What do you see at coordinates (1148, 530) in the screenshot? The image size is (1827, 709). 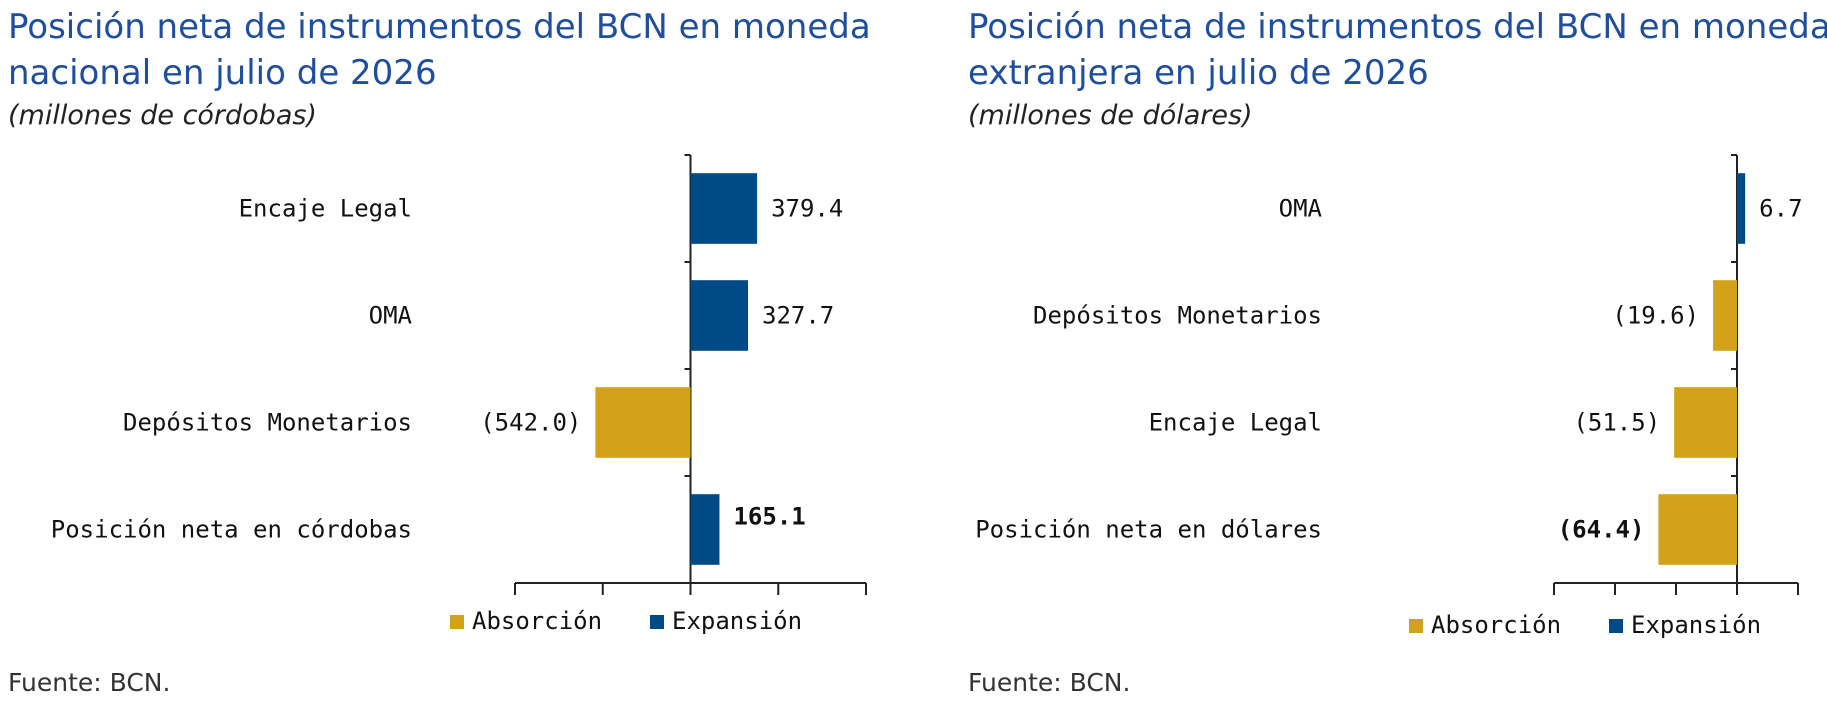 I see `category-label: Posición neta en dólares` at bounding box center [1148, 530].